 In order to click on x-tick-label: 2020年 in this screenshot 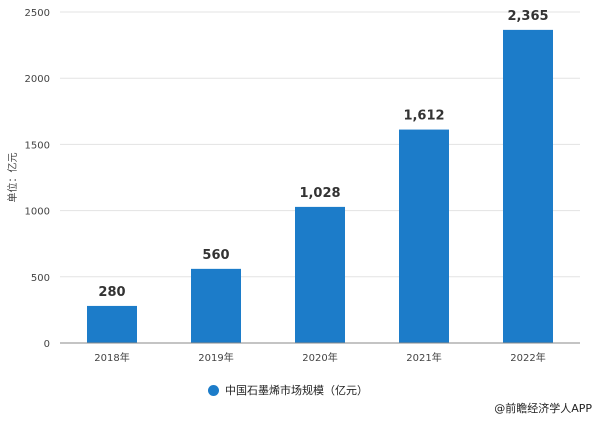, I will do `click(319, 357)`.